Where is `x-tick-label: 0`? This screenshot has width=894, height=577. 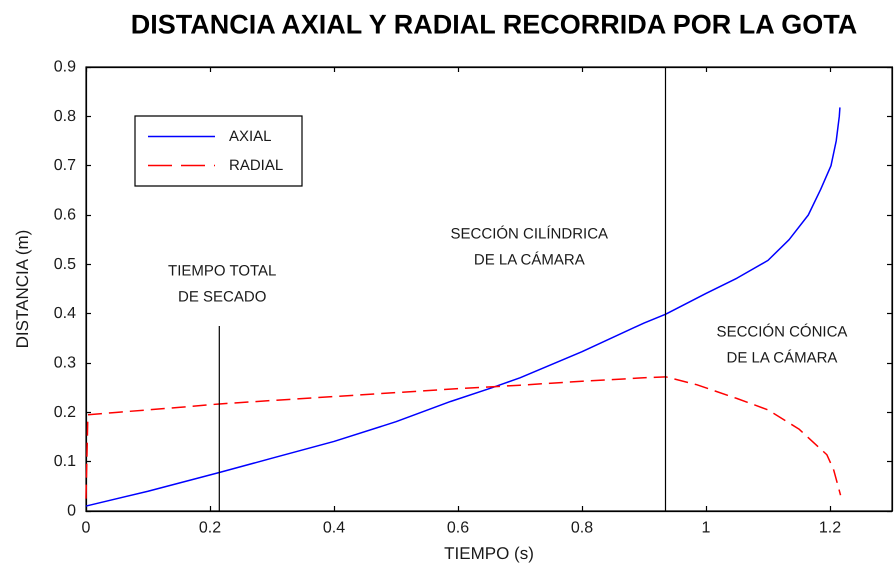
x-tick-label: 0 is located at coordinates (86, 528).